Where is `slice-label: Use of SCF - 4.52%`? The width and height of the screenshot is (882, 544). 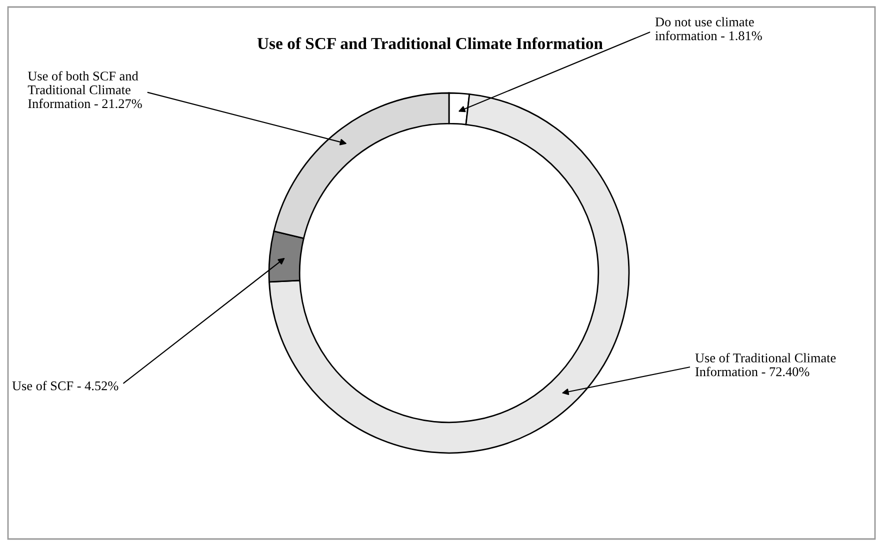 slice-label: Use of SCF - 4.52% is located at coordinates (65, 385).